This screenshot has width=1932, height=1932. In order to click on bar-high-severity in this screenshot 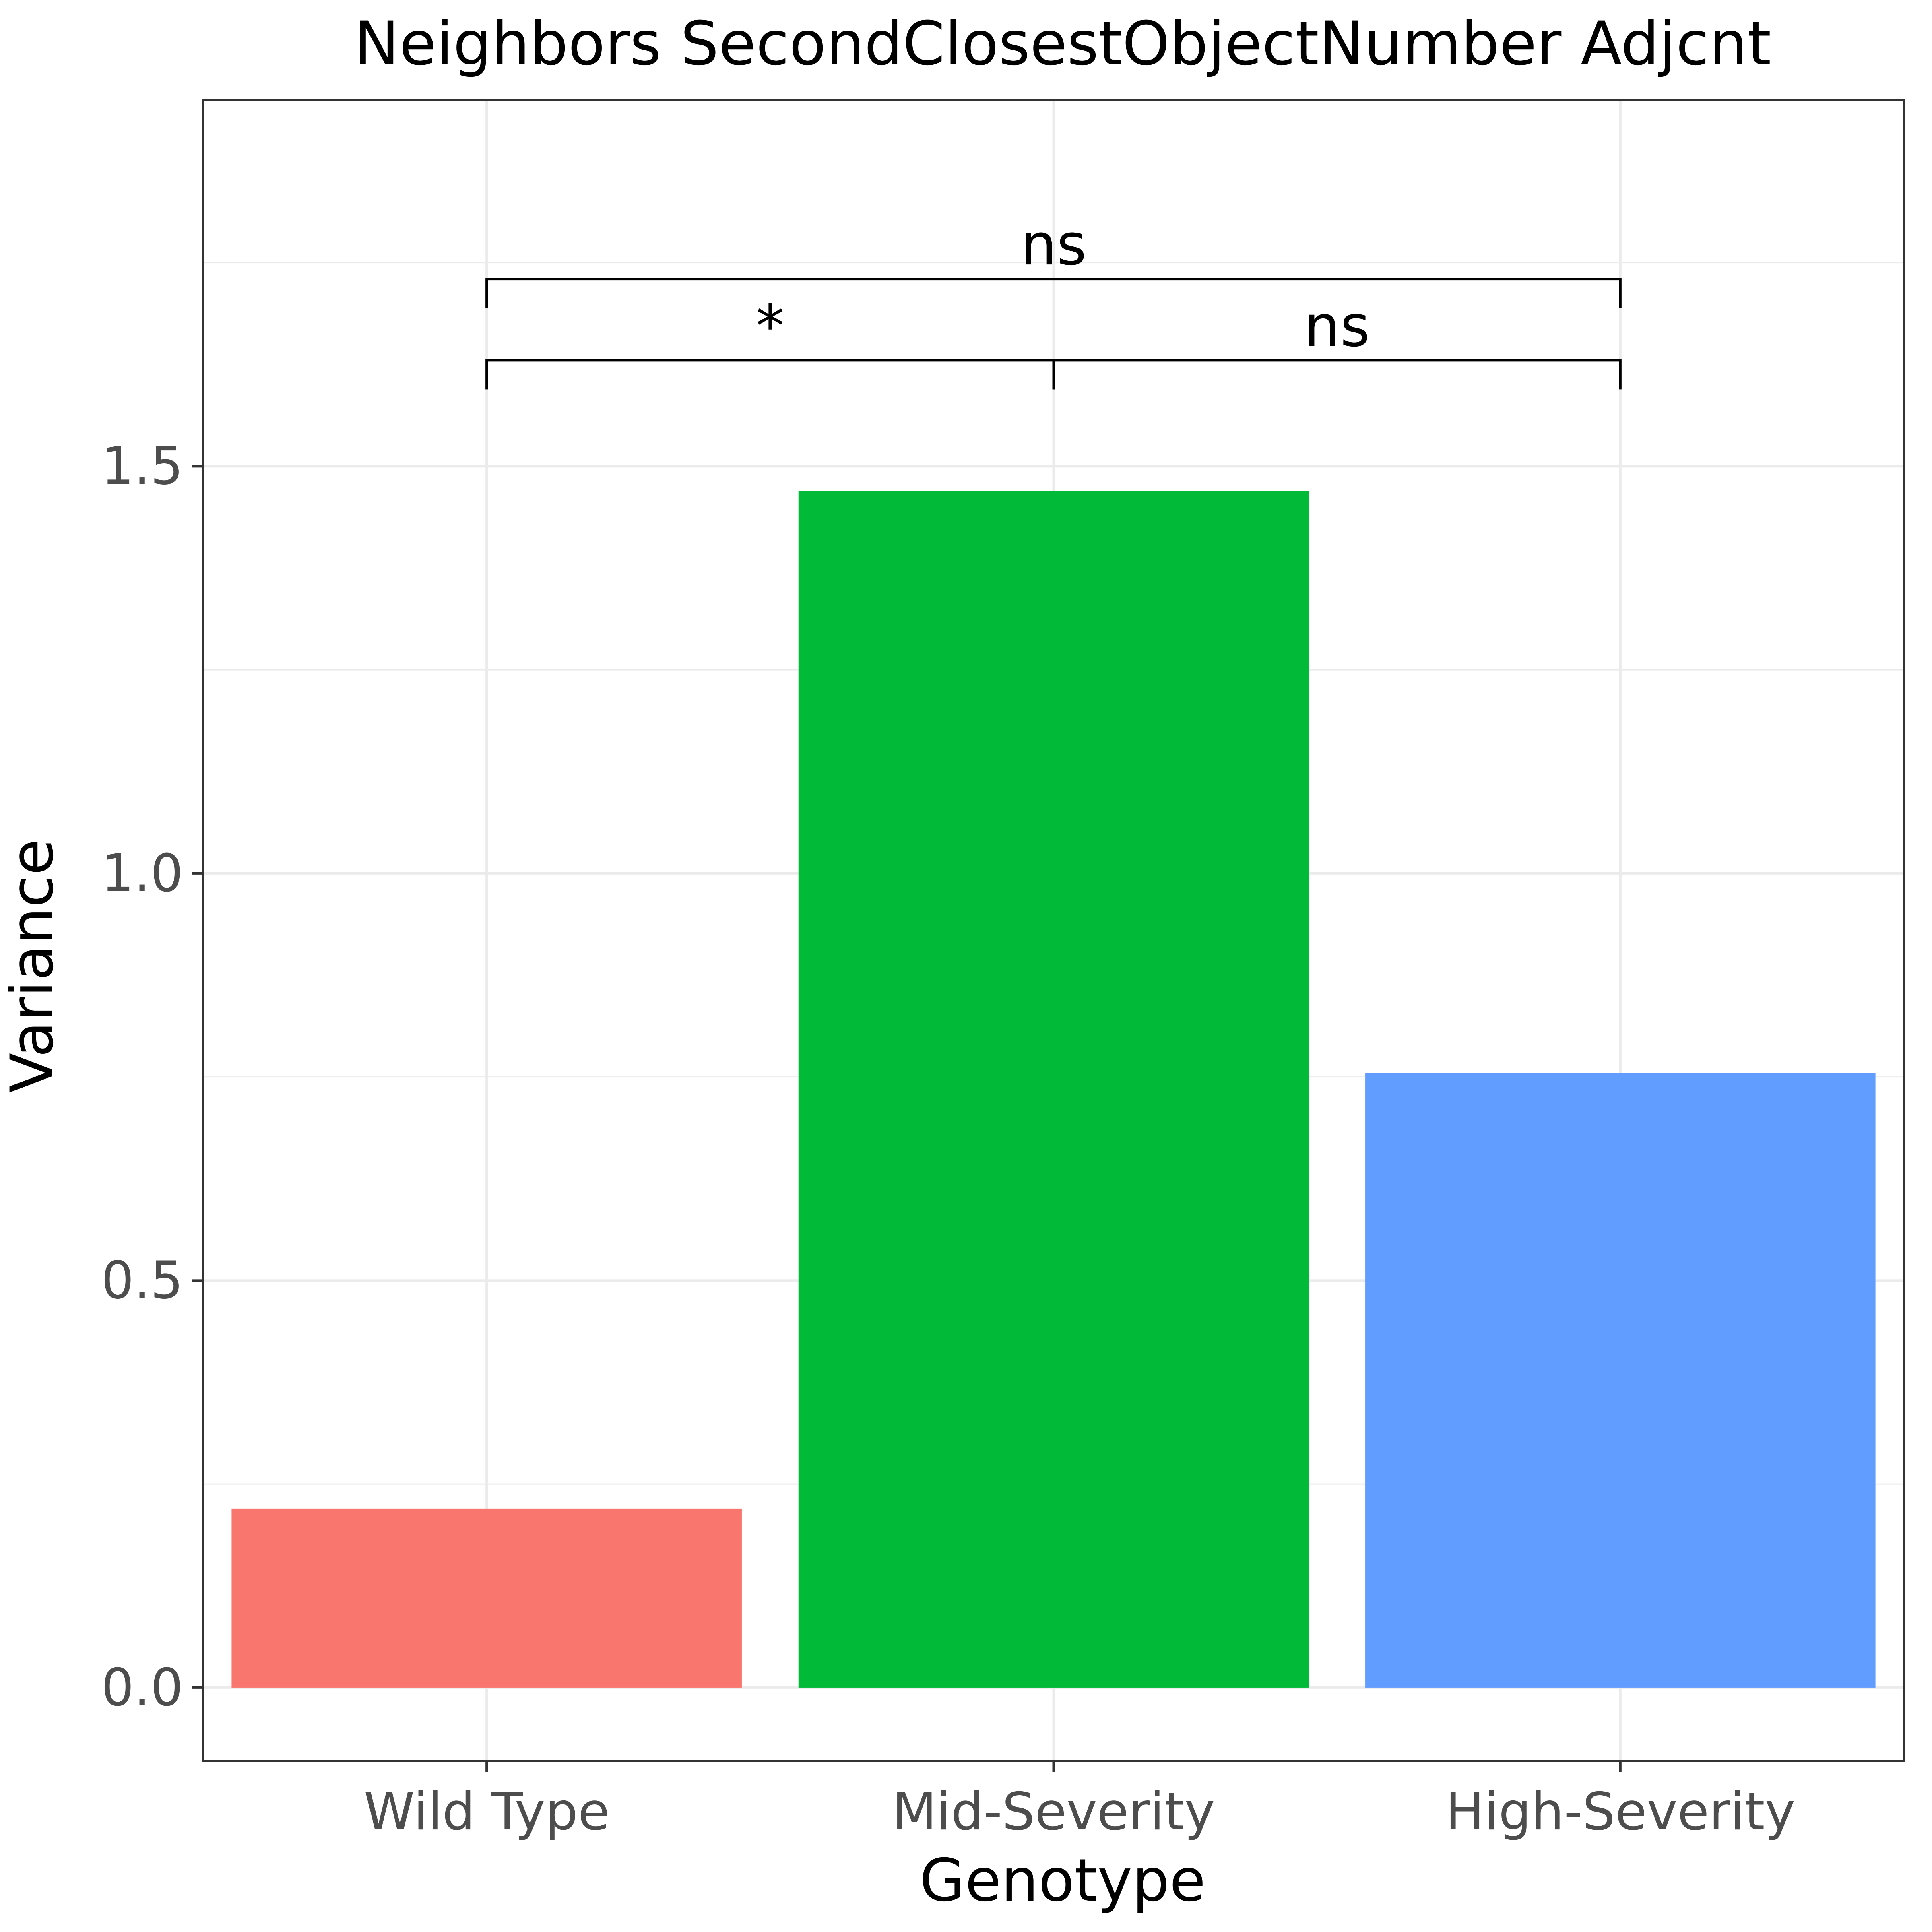, I will do `click(1620, 1380)`.